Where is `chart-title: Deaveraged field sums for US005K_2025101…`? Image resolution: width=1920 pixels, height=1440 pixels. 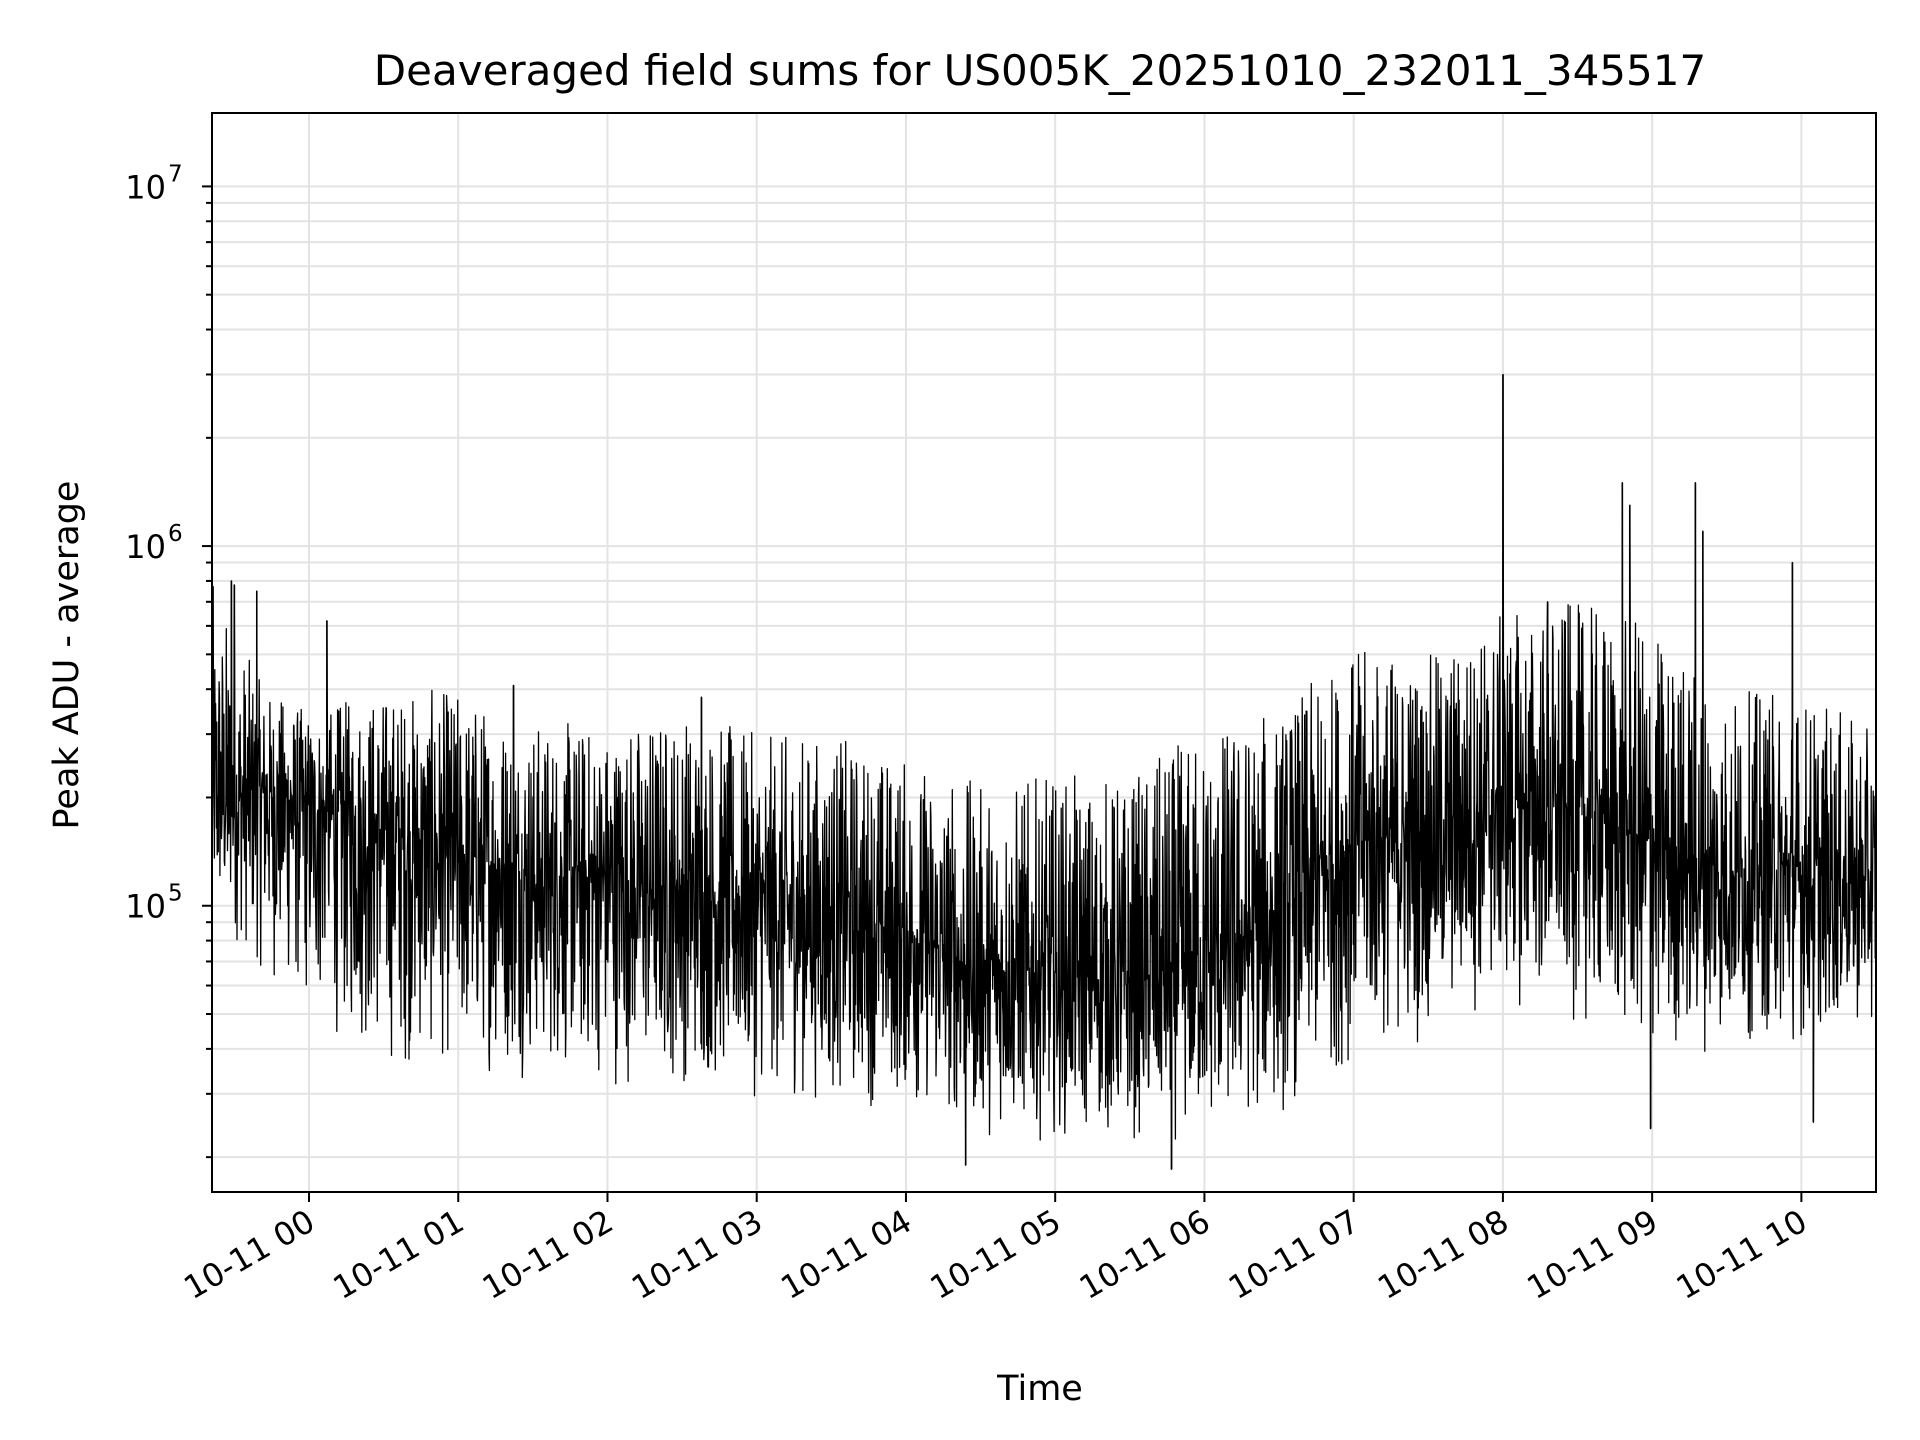
chart-title: Deaveraged field sums for US005K_2025101… is located at coordinates (1040, 70).